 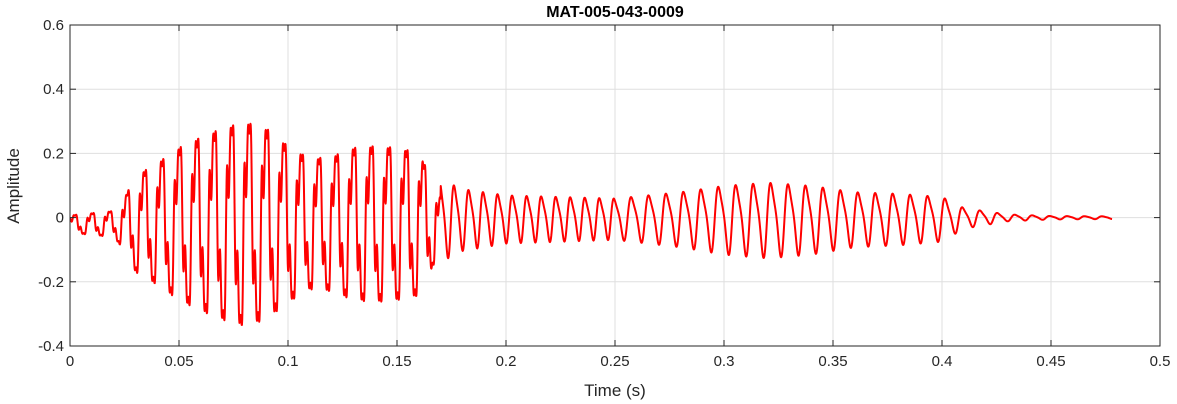 I want to click on x-tick-label: 0.3, so click(x=724, y=361).